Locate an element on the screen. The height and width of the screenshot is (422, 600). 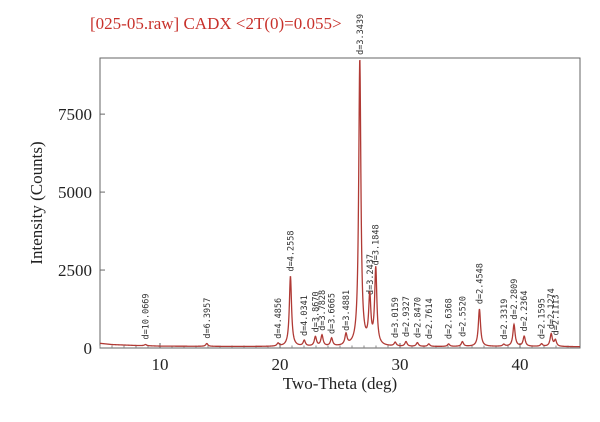
peak-label: d=4.4856 is located at coordinates (279, 318).